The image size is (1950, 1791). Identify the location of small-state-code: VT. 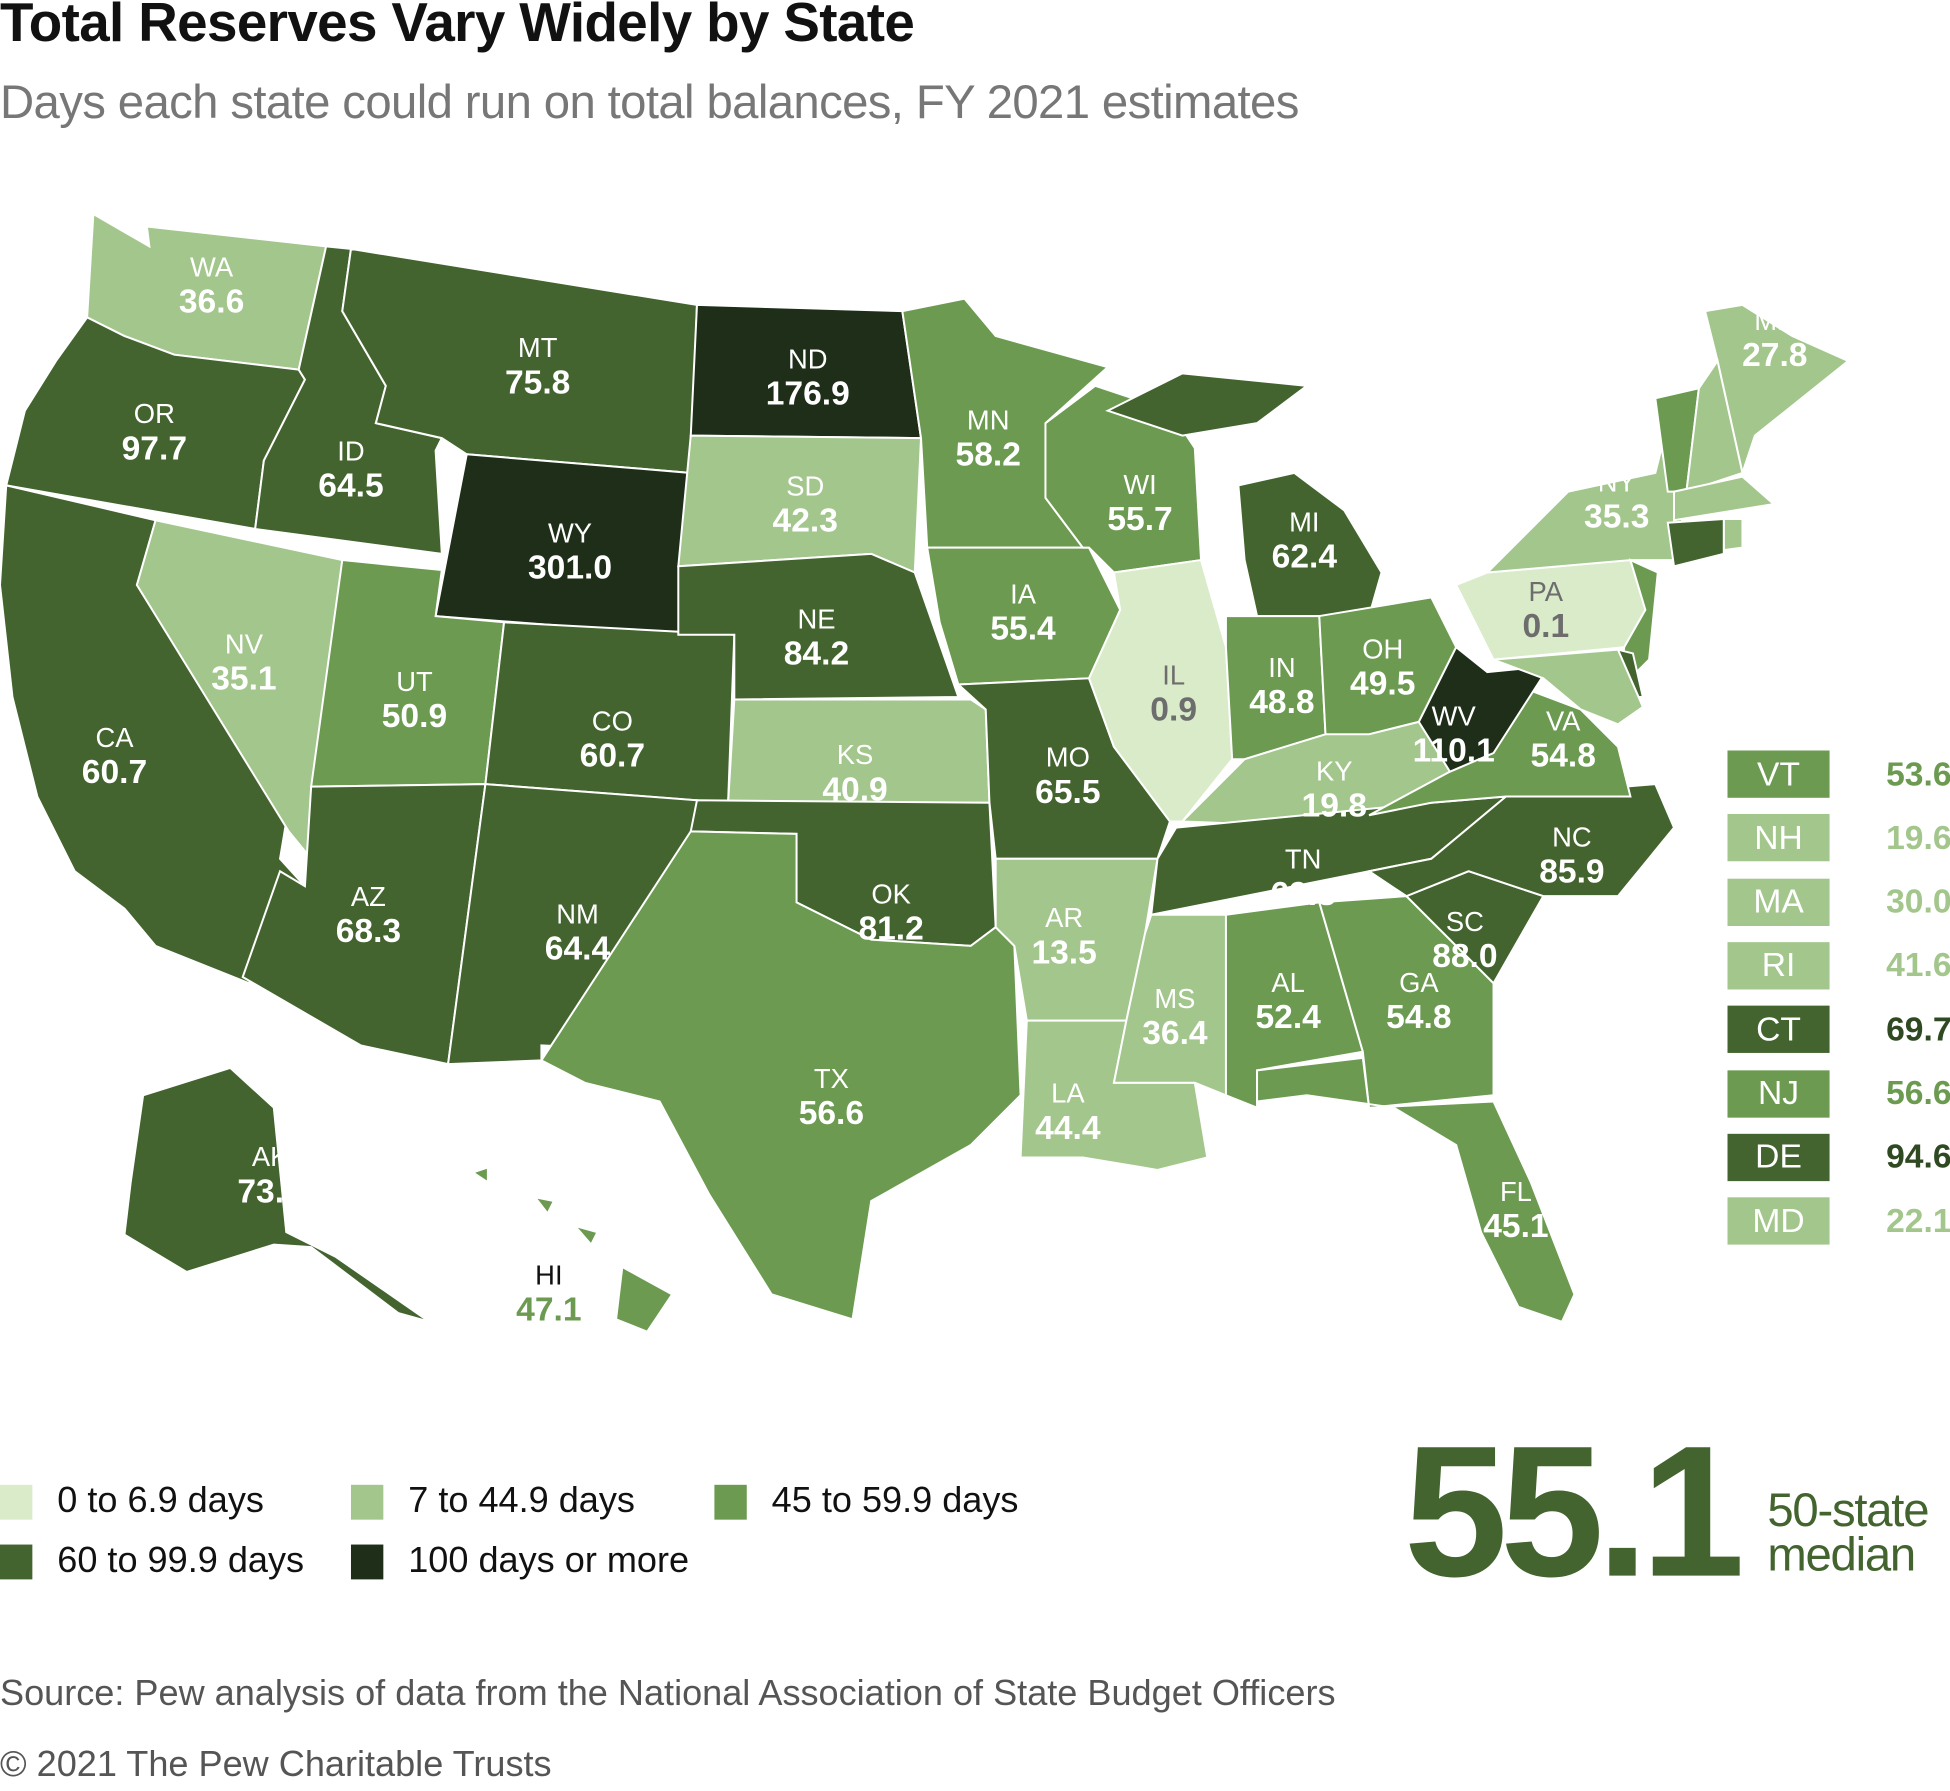
(1778, 774).